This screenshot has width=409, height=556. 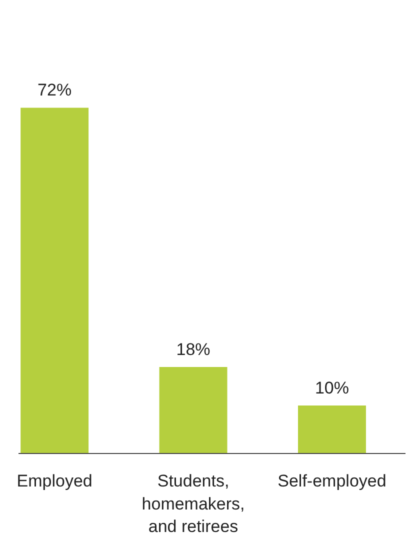 I want to click on x-tick-label: Students, homemakers, and retirees, so click(x=193, y=504).